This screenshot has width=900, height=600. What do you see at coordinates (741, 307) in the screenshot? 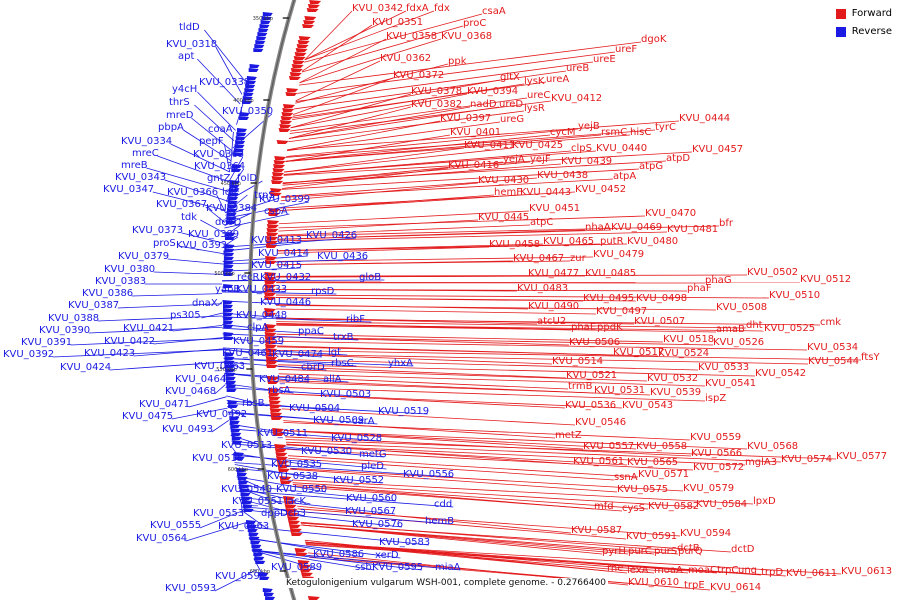
I see `forward-gene-label: KVU_0508` at bounding box center [741, 307].